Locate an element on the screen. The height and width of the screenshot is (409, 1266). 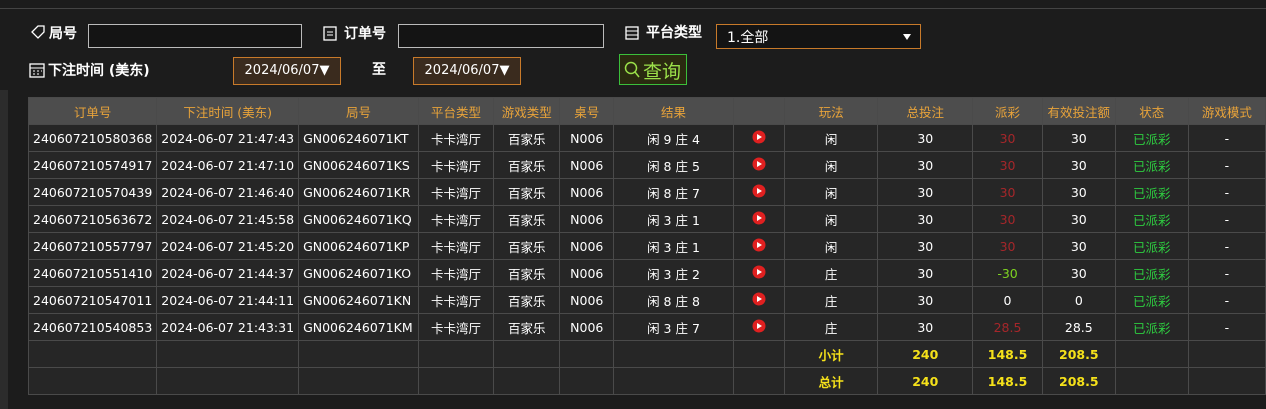
cell: 闲 8 庄 7 is located at coordinates (673, 192).